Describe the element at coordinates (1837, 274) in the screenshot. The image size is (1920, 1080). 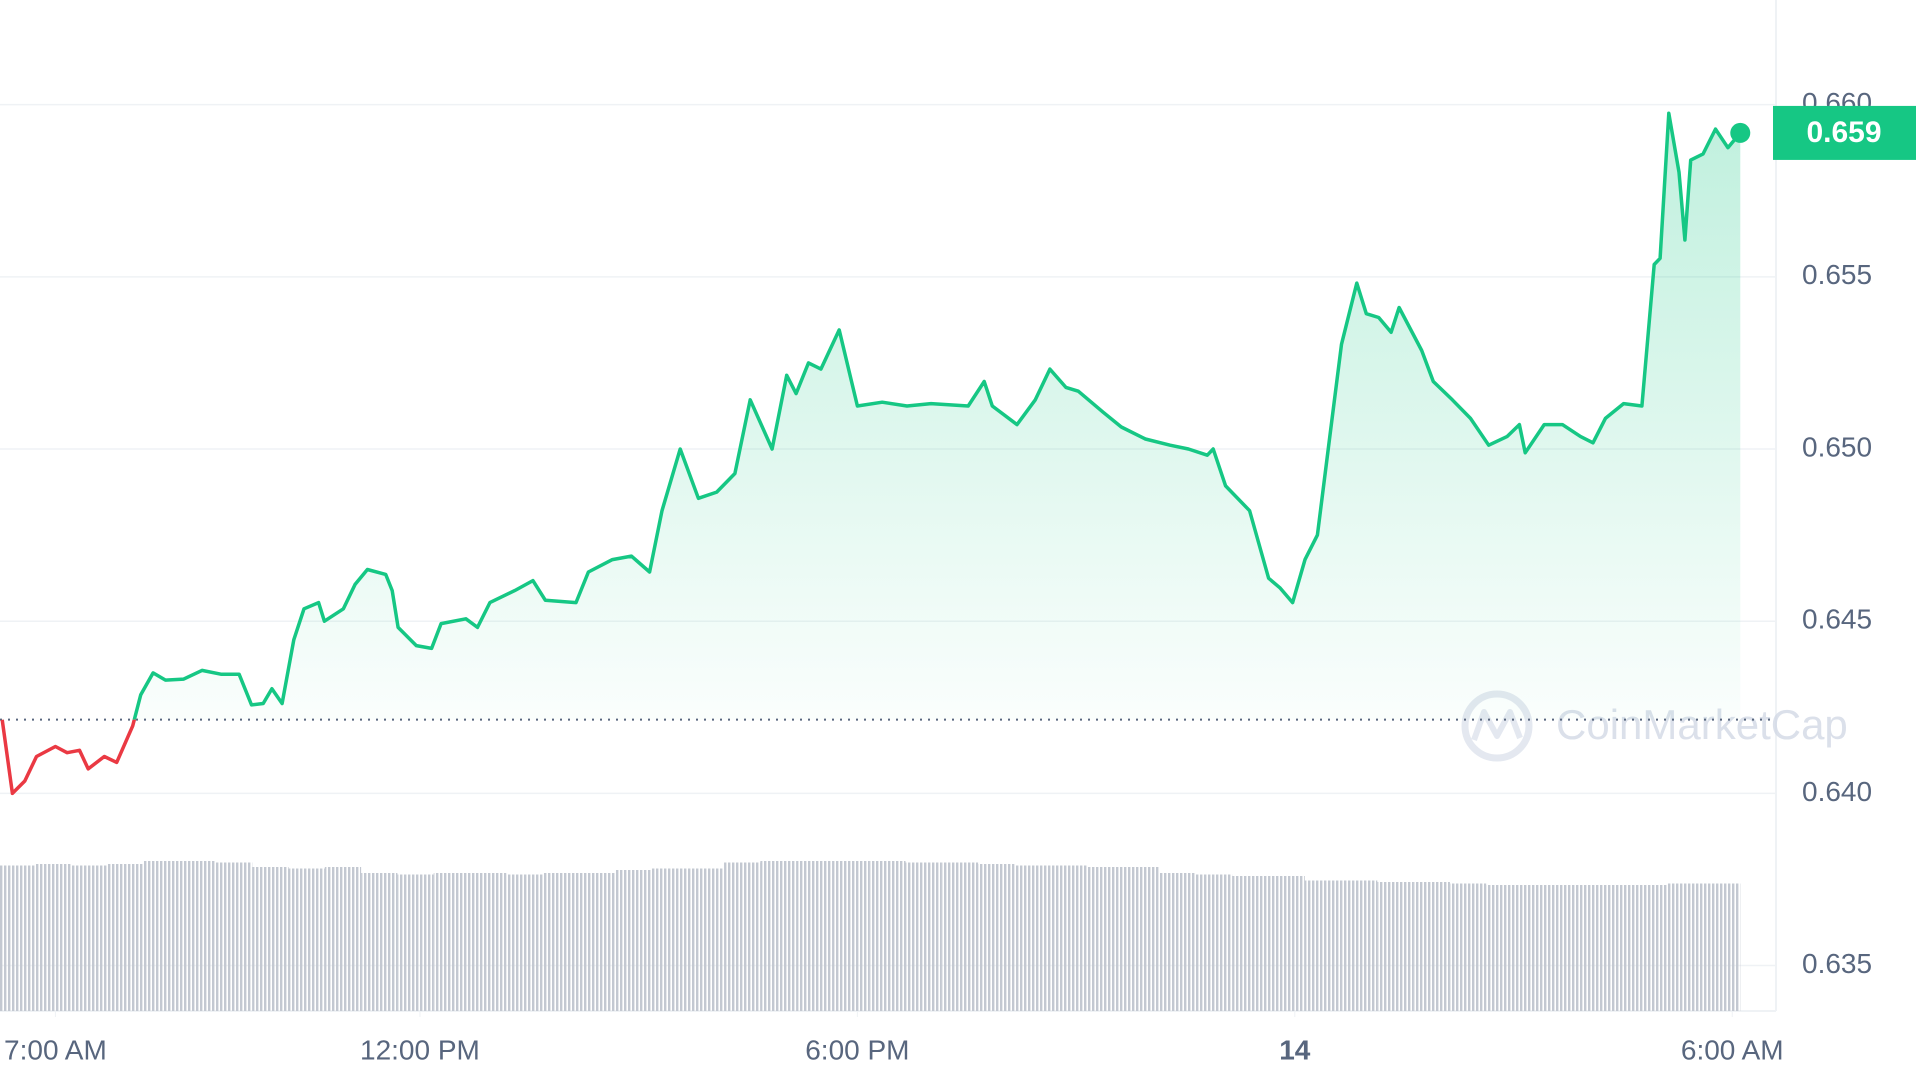
I see `y-tick-label: 0.655` at that location.